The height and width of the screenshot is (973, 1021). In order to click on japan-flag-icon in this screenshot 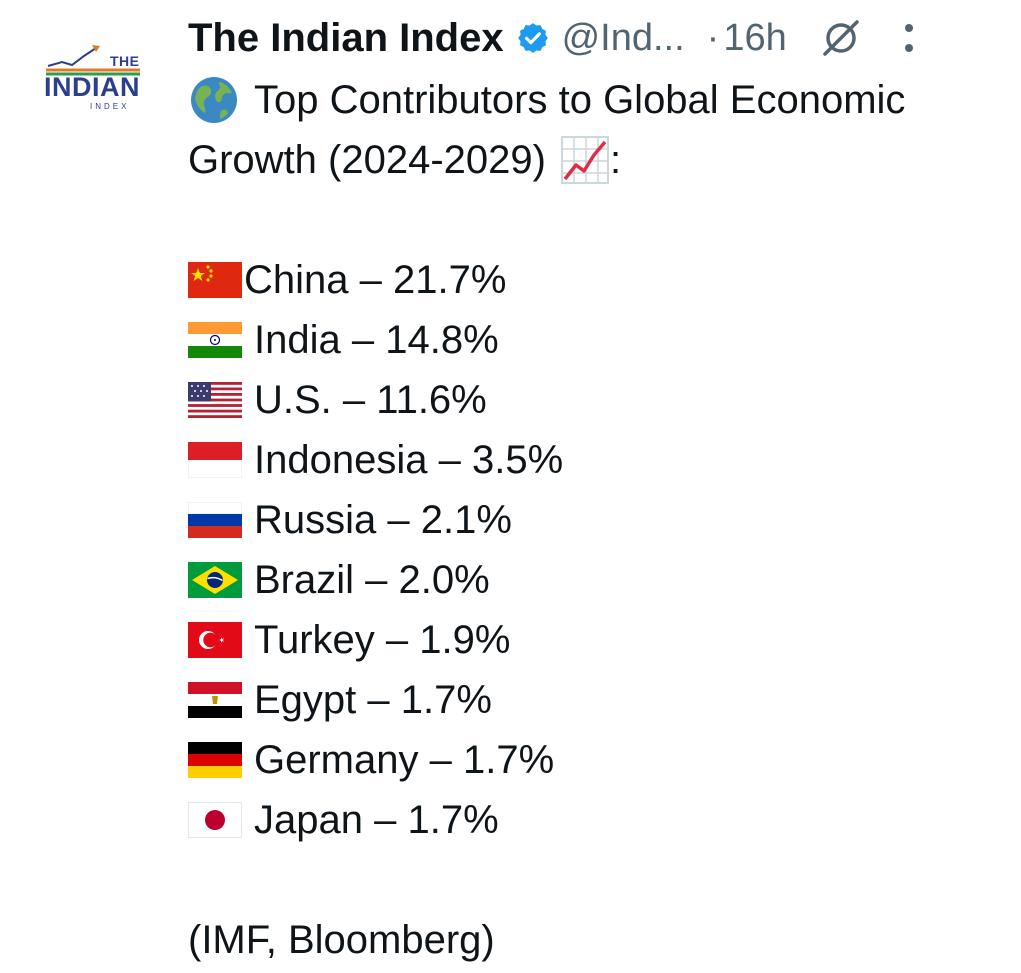, I will do `click(215, 820)`.